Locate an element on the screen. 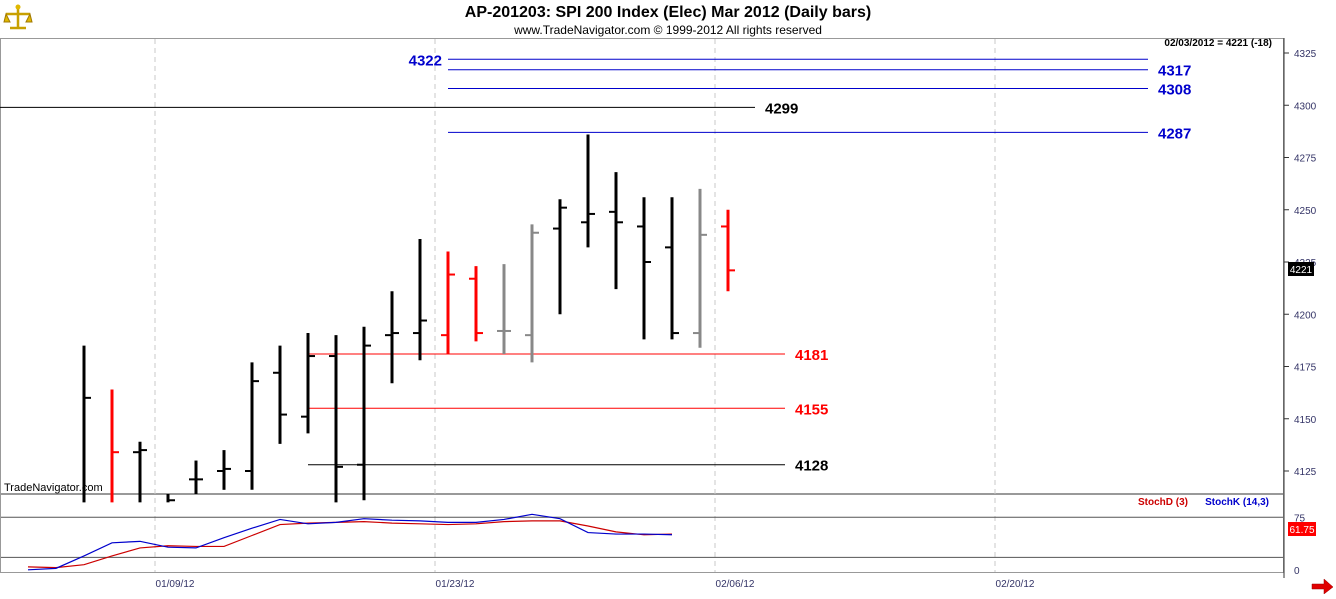 The height and width of the screenshot is (599, 1336). price-tick-label: 4250 is located at coordinates (1305, 211).